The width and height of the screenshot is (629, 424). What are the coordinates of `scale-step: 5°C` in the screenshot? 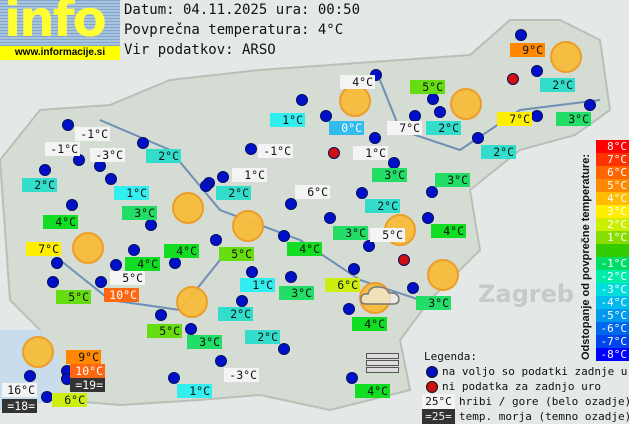 It's located at (612, 185).